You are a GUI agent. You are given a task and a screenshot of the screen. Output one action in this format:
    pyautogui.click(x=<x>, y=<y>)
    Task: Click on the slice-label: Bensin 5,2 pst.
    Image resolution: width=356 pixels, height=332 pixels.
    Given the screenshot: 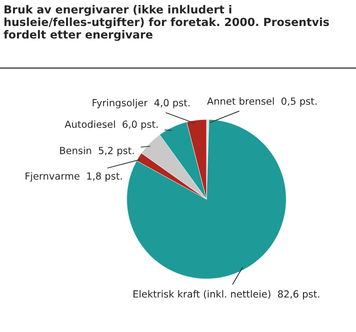 What is the action you would take?
    pyautogui.click(x=97, y=151)
    